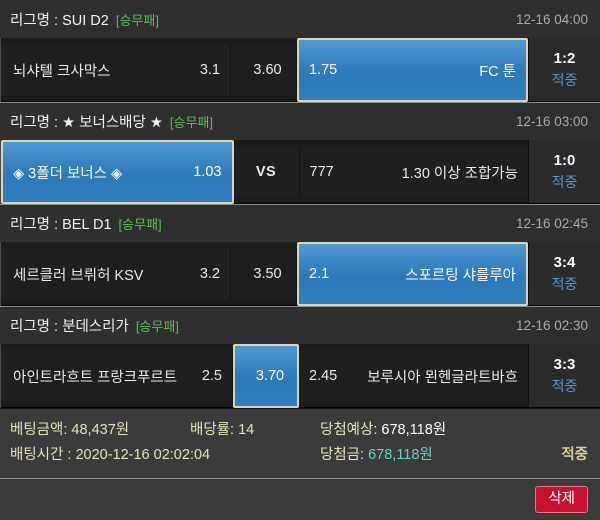 This screenshot has width=600, height=520. Describe the element at coordinates (300, 499) in the screenshot. I see `action-bar: 삭제` at that location.